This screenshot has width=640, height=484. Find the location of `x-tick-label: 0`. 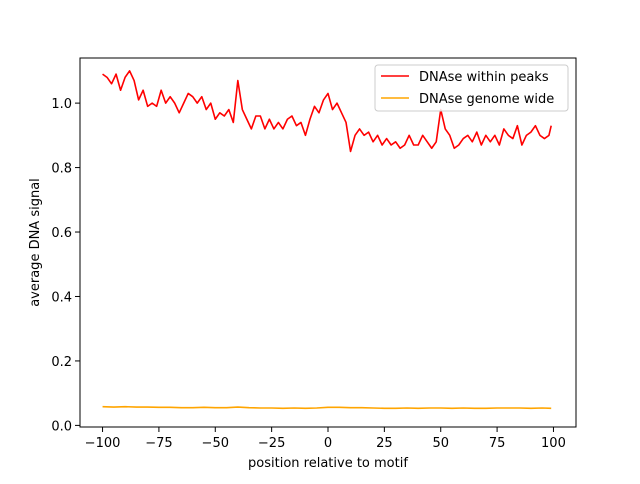

x-tick-label: 0 is located at coordinates (328, 443).